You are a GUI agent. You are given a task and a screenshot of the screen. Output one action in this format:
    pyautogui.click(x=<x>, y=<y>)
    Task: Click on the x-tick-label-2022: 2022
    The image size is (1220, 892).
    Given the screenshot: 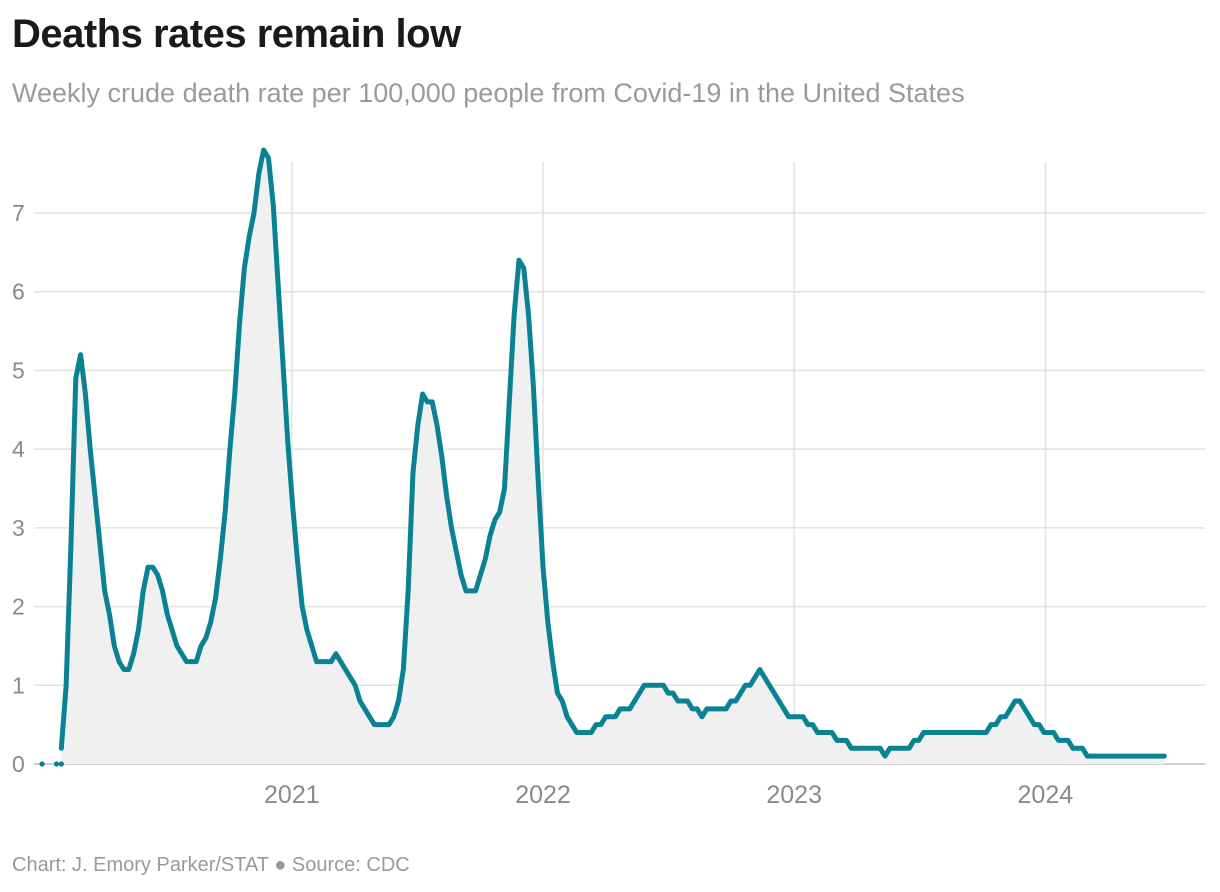 What is the action you would take?
    pyautogui.click(x=543, y=795)
    